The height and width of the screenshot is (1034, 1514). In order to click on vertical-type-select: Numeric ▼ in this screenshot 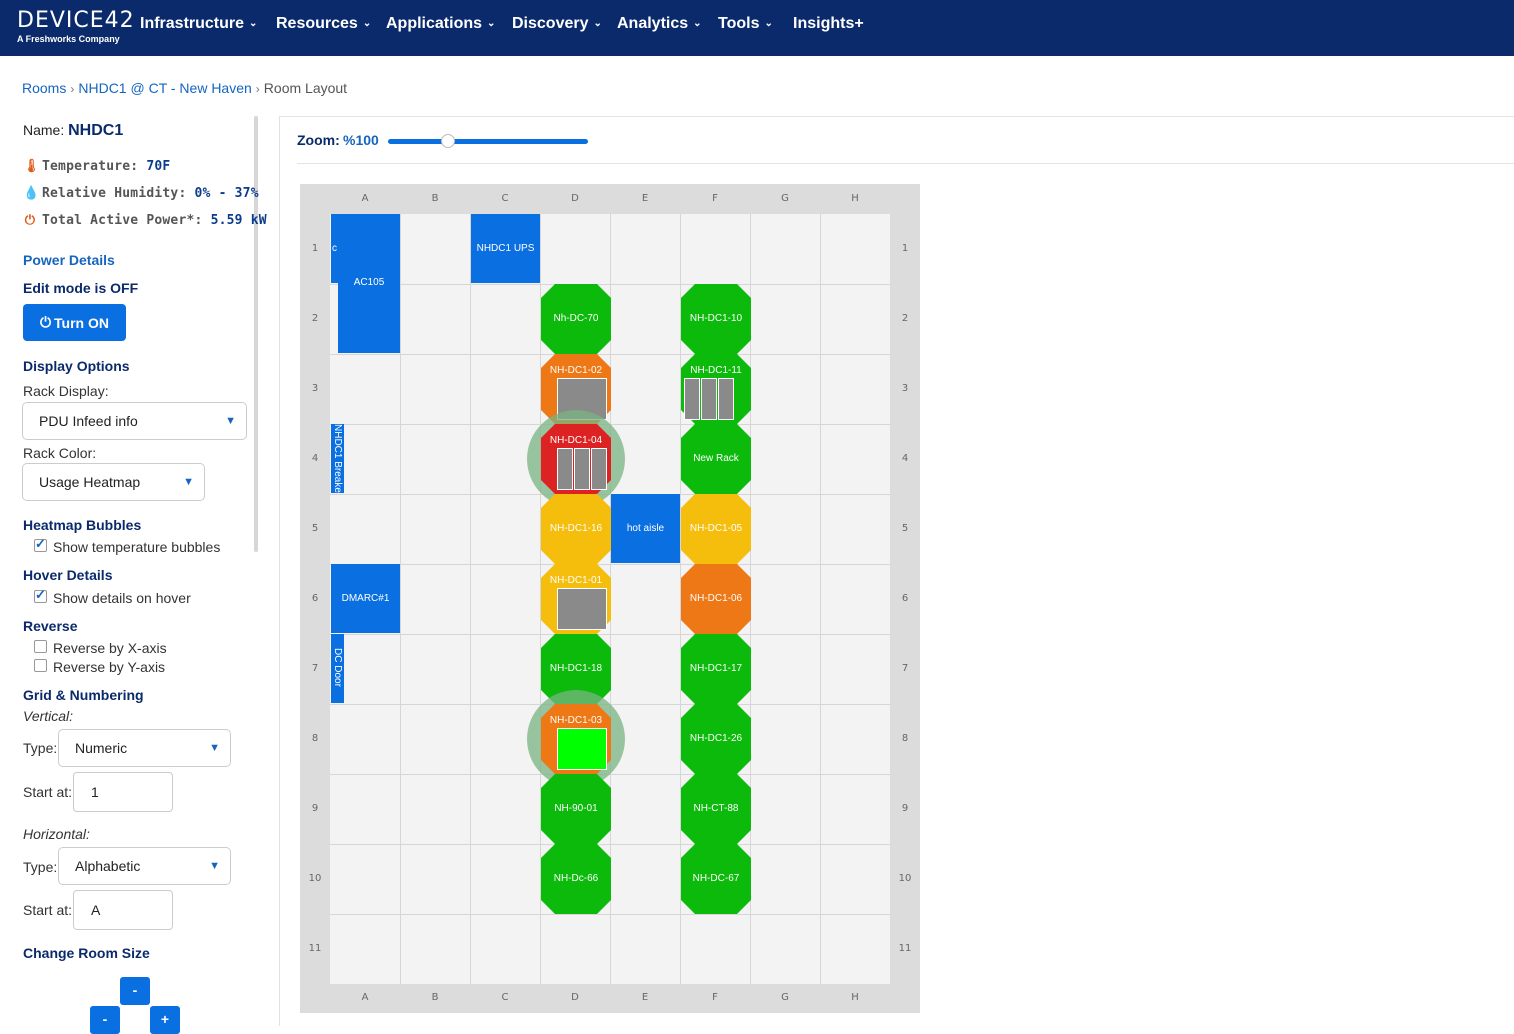, I will do `click(144, 748)`.